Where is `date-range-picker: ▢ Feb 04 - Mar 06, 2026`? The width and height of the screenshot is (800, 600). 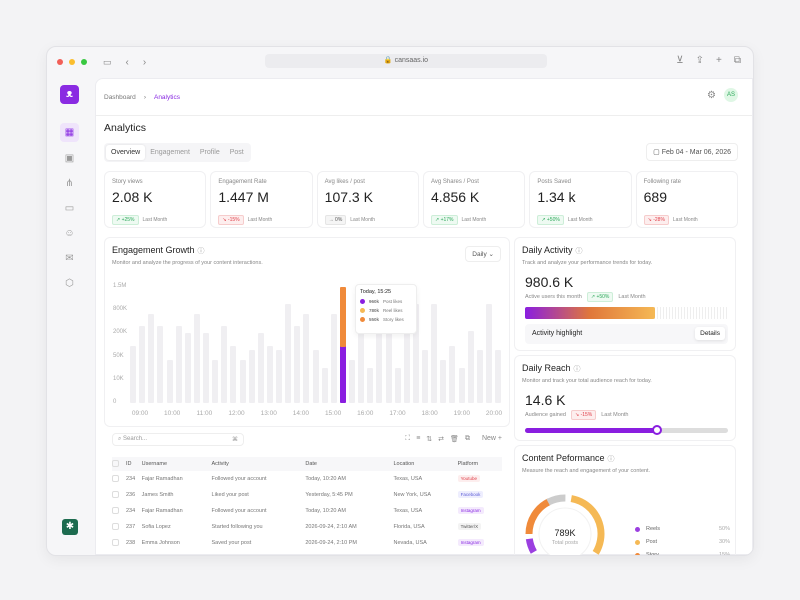 date-range-picker: ▢ Feb 04 - Mar 06, 2026 is located at coordinates (692, 152).